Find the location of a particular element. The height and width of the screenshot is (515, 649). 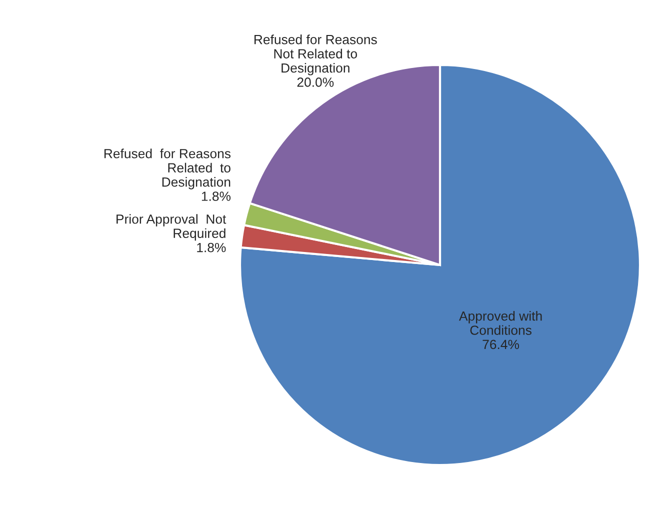

slice-label: Approved with Conditions is located at coordinates (500, 323).